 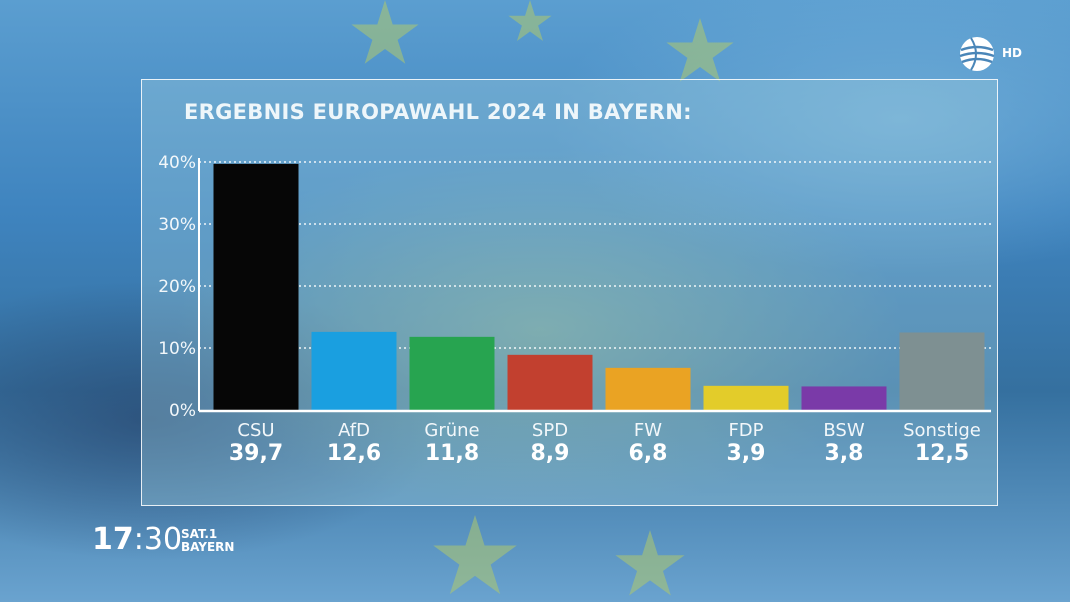 I want to click on bar-afd, so click(x=354, y=370).